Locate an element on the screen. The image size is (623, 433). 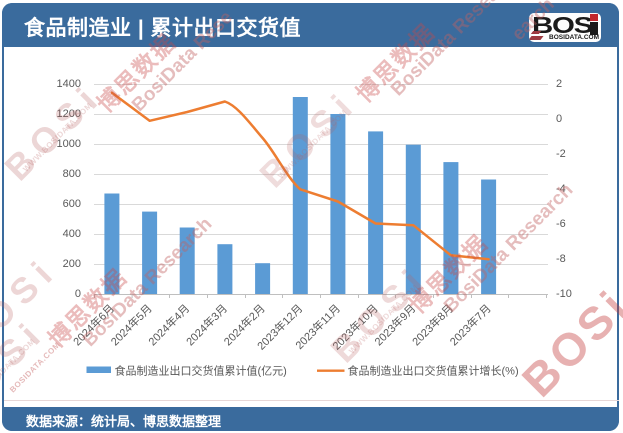
svg-text: 2023年7月 is located at coordinates (470, 324).